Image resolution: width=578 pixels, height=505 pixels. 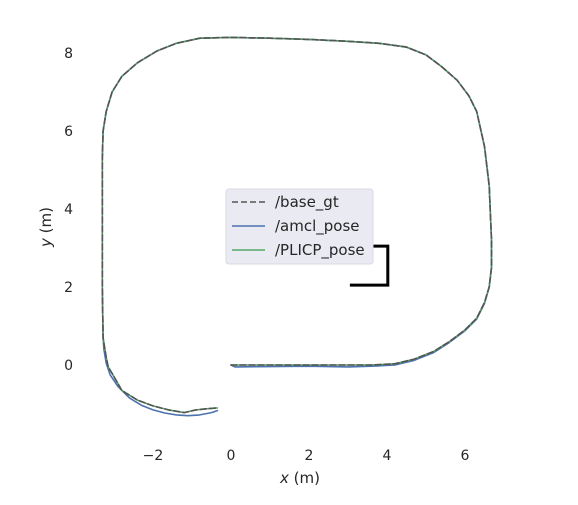 I want to click on x-tick-label: 2, so click(x=309, y=456).